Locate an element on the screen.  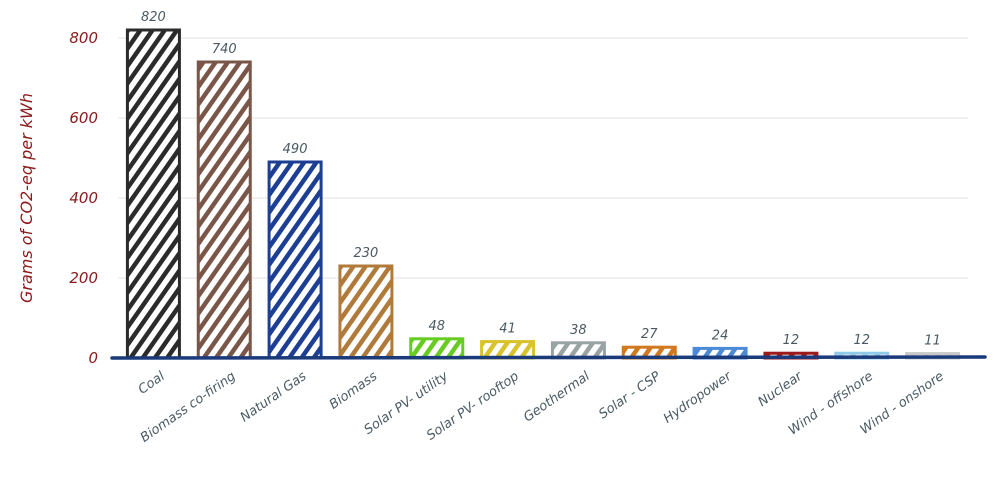
bar-solar-pv-utility is located at coordinates (437, 348).